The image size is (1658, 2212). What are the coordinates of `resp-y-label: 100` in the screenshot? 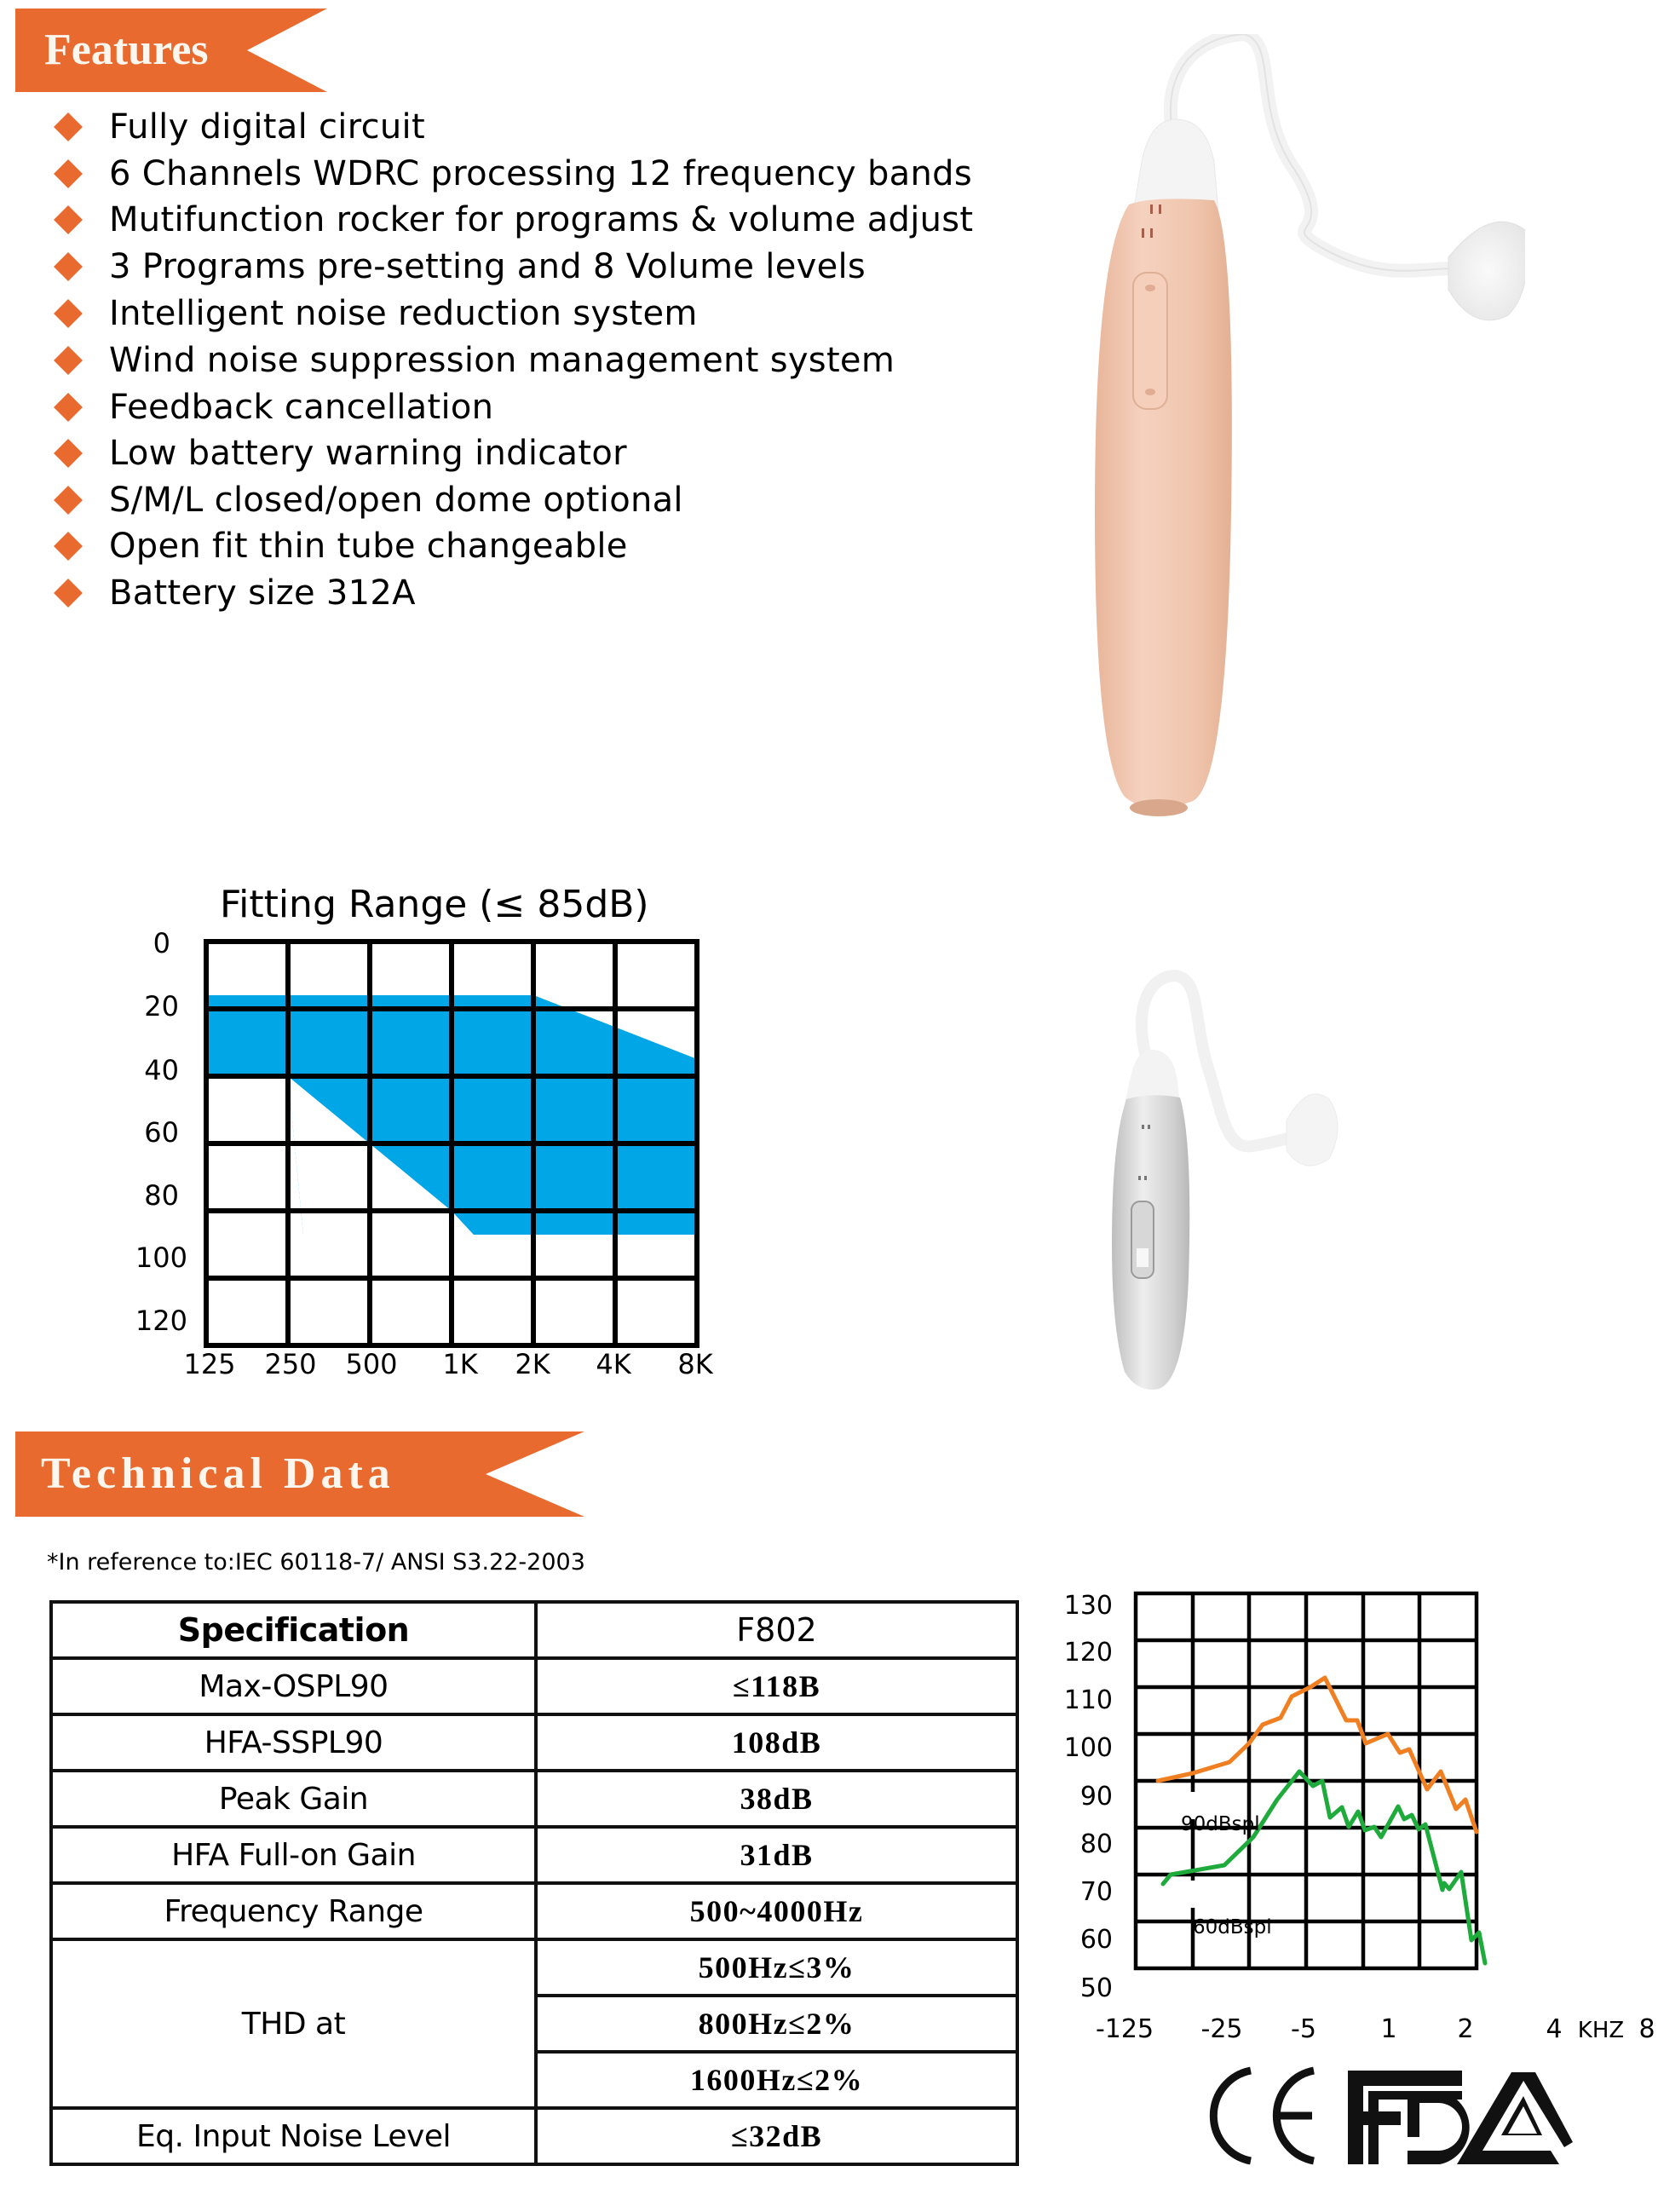 It's located at (1088, 1748).